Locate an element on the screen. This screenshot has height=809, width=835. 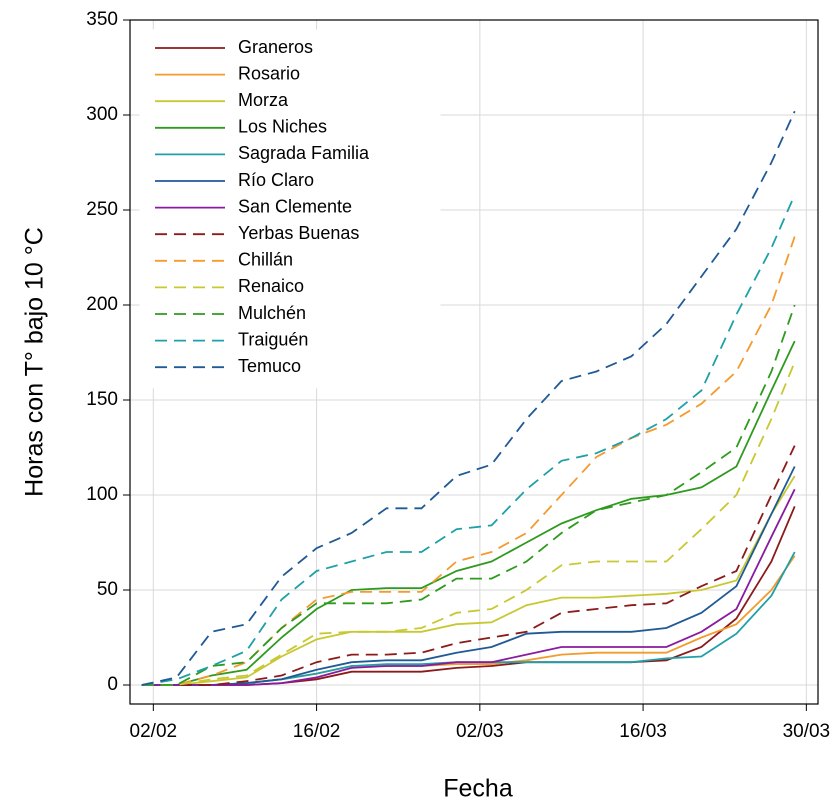
x-tick-label: 30/03 is located at coordinates (807, 731).